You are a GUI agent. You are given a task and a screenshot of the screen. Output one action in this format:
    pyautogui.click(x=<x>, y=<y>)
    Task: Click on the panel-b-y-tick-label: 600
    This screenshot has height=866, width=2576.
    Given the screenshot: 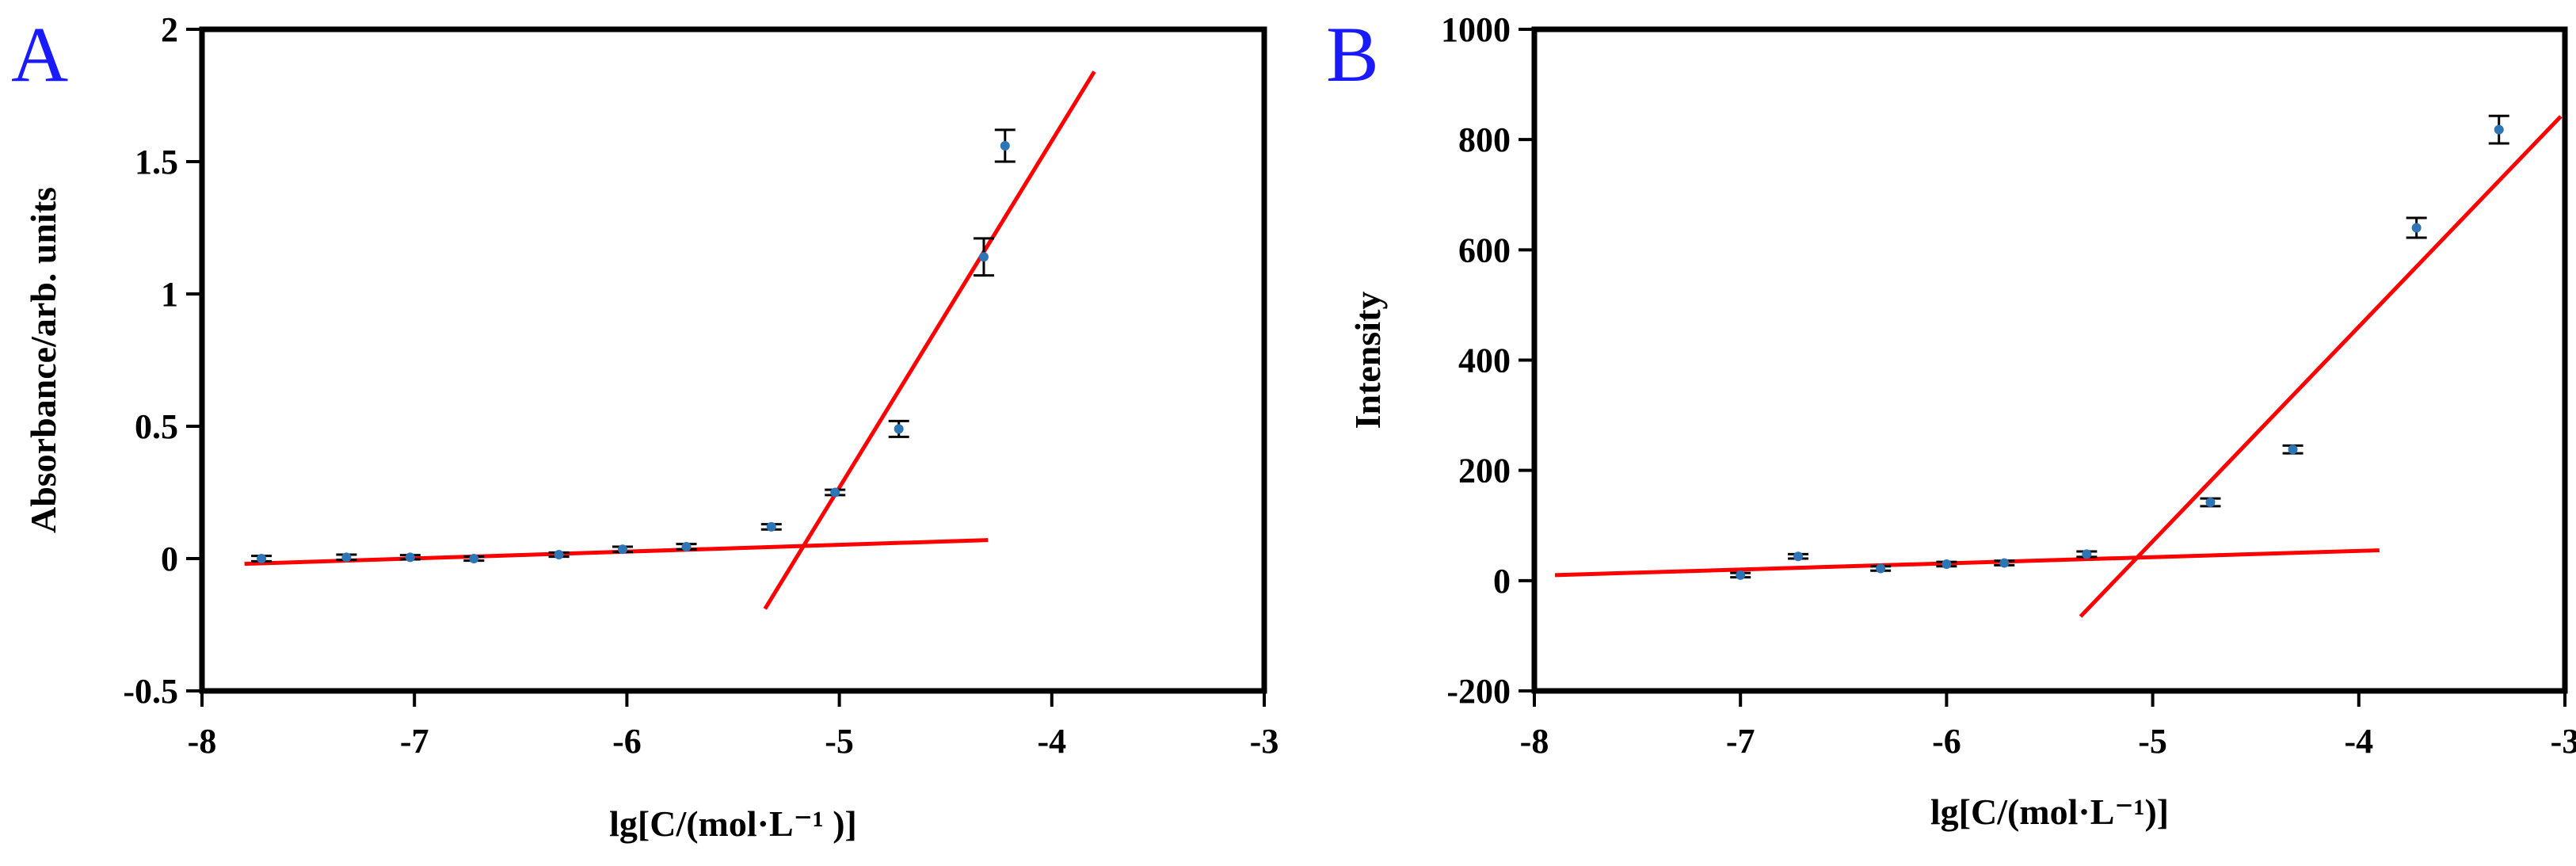 What is the action you would take?
    pyautogui.click(x=1484, y=250)
    